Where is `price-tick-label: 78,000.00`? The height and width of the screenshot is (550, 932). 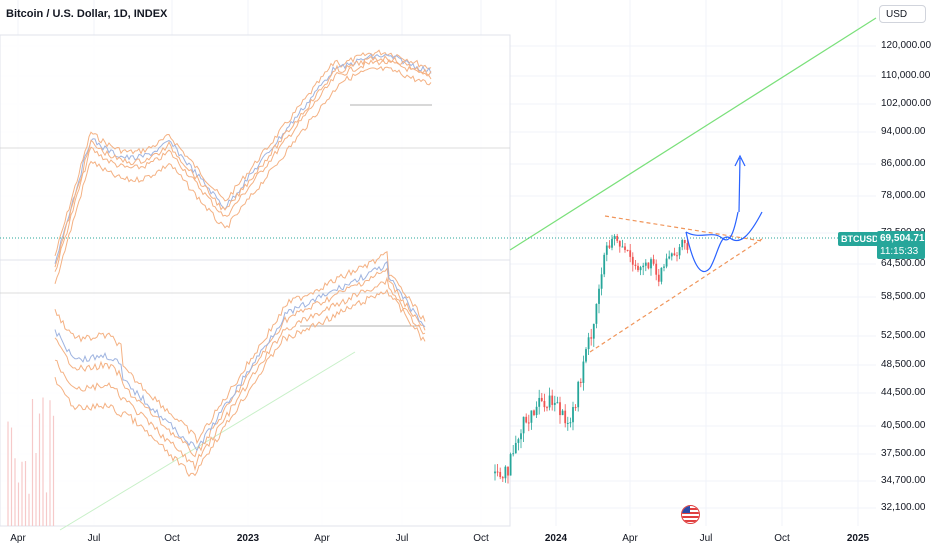
price-tick-label: 78,000.00 is located at coordinates (903, 195).